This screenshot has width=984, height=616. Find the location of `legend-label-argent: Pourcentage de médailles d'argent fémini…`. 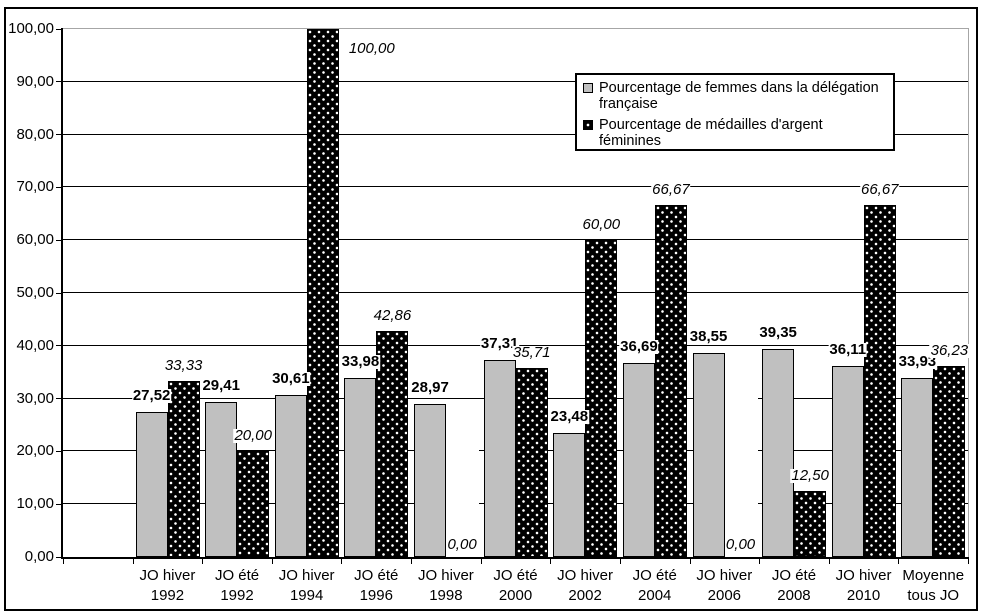

legend-label-argent: Pourcentage de médailles d'argent fémini… is located at coordinates (711, 133).